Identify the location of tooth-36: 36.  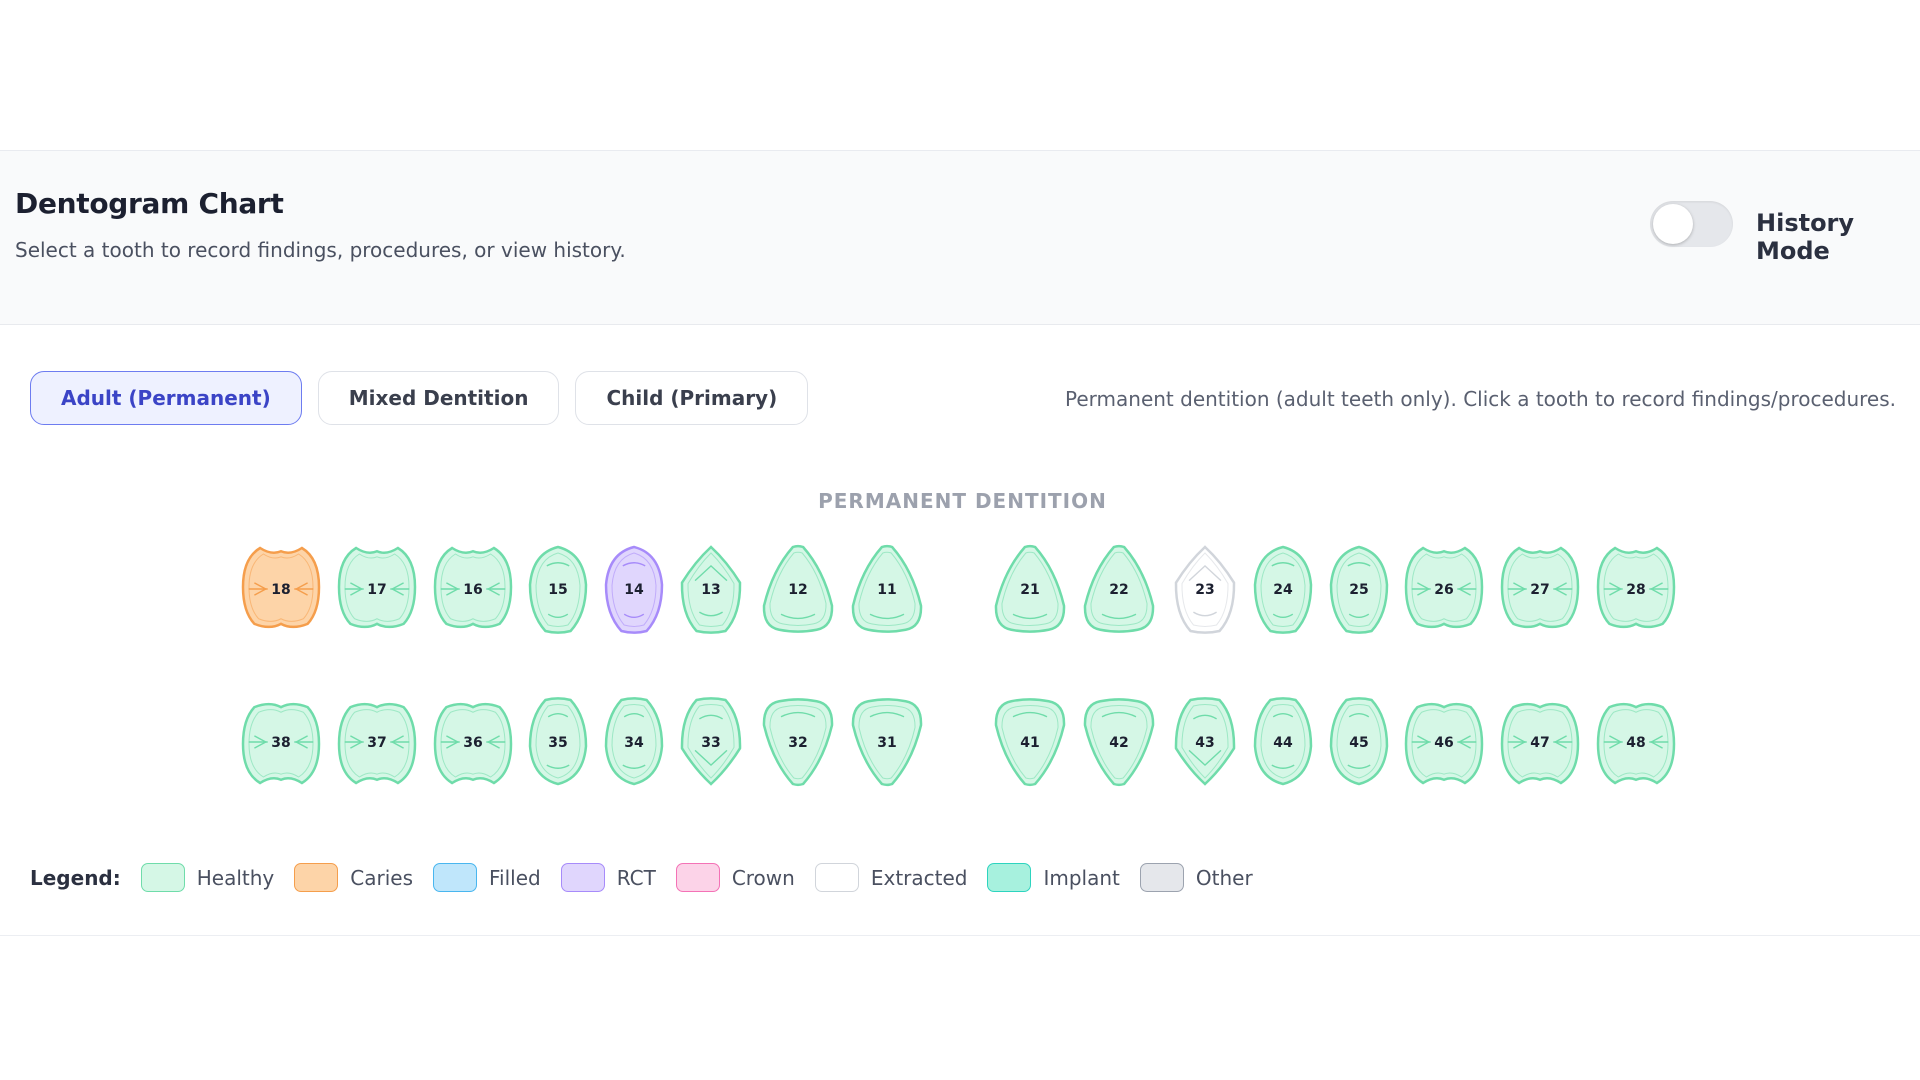
(473, 743).